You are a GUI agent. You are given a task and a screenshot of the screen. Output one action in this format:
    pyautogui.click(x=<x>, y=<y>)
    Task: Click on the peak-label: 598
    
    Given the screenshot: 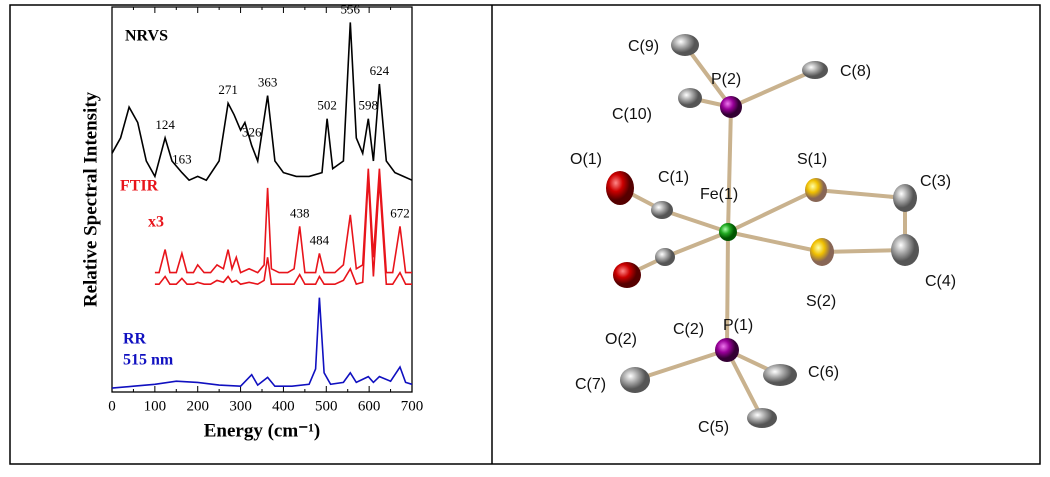 What is the action you would take?
    pyautogui.click(x=369, y=105)
    